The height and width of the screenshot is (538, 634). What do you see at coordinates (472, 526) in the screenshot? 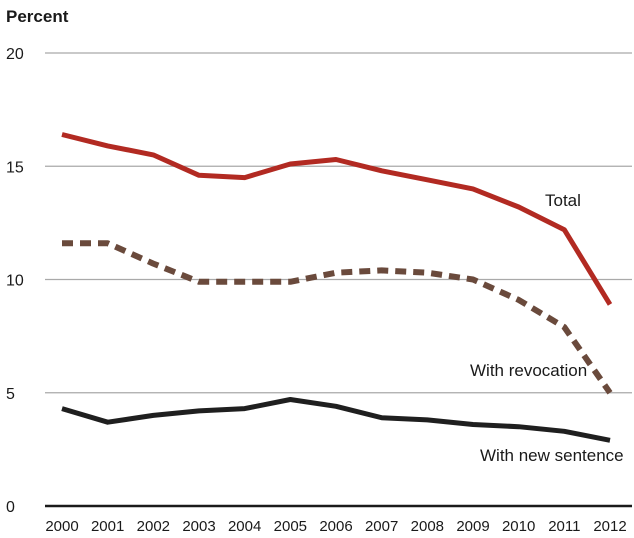
I see `x-tick-label-2009: 2009` at bounding box center [472, 526].